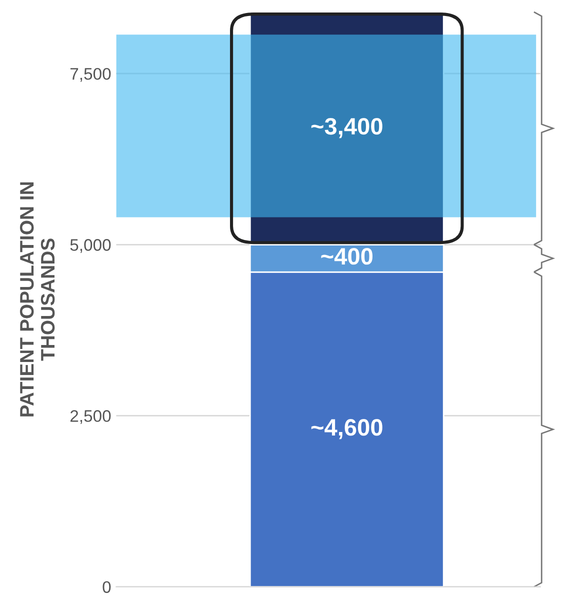 The height and width of the screenshot is (600, 581). Describe the element at coordinates (90, 417) in the screenshot. I see `y-tick-label: 2,500` at that location.